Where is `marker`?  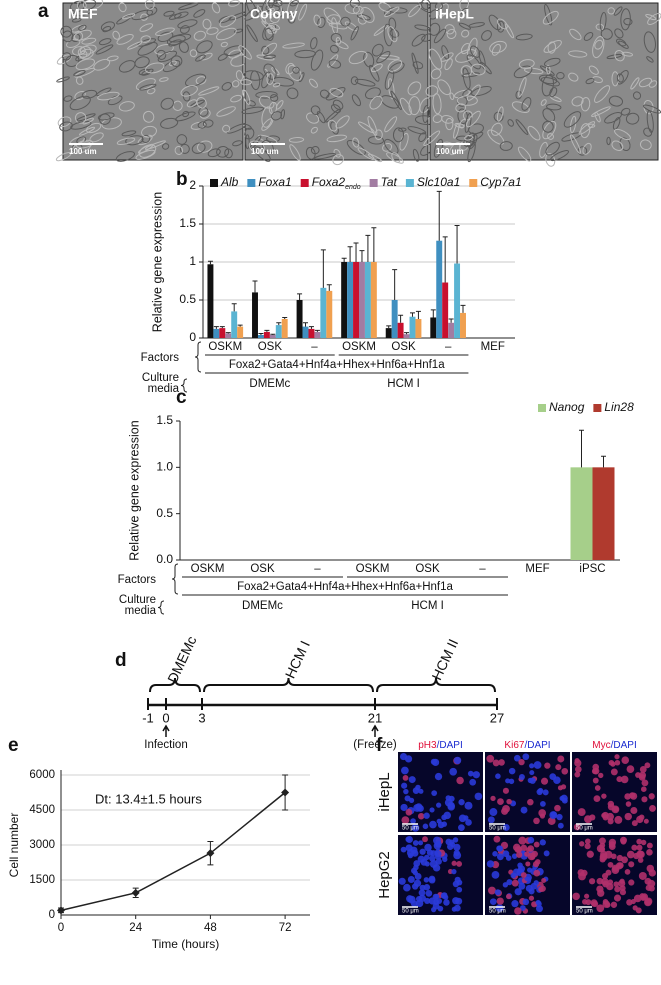
marker is located at coordinates (285, 792).